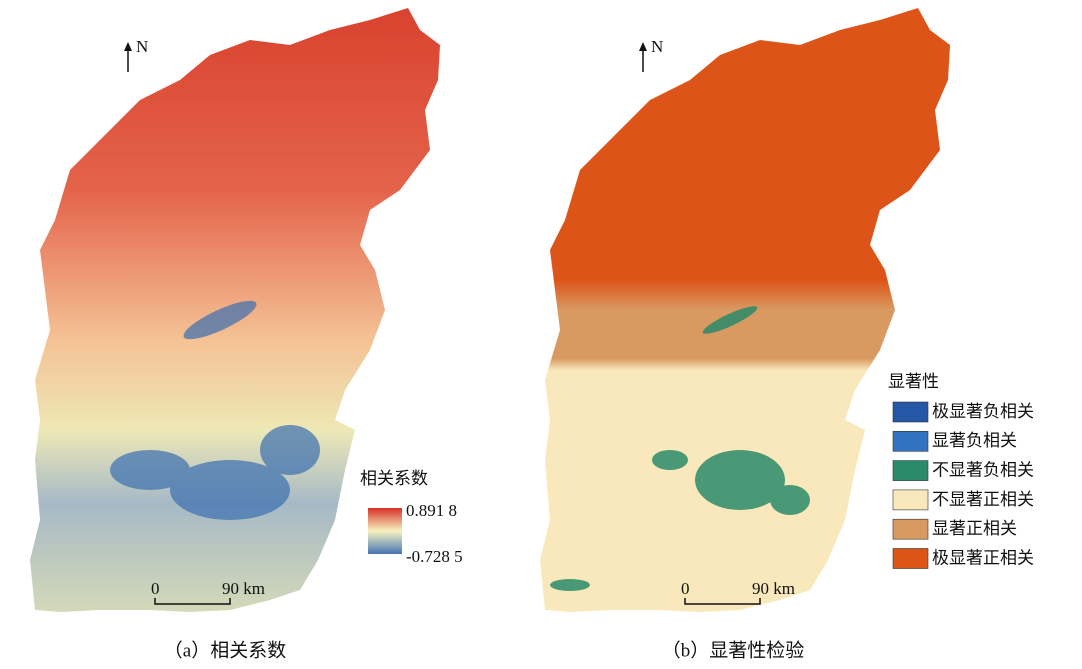 The height and width of the screenshot is (669, 1082). Describe the element at coordinates (431, 510) in the screenshot. I see `legend-max: 0.891 8` at that location.